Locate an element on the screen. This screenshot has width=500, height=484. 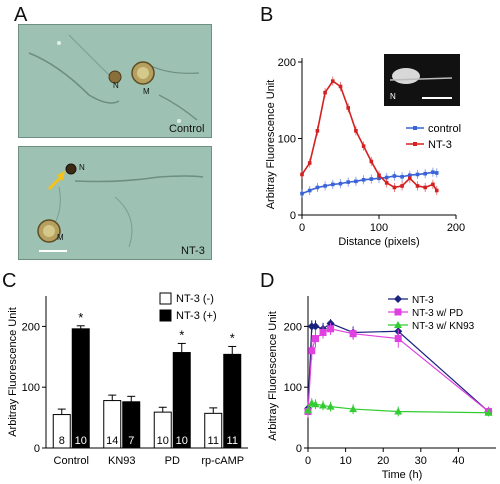
b-ytick-label: 0 is located at coordinates (293, 216).